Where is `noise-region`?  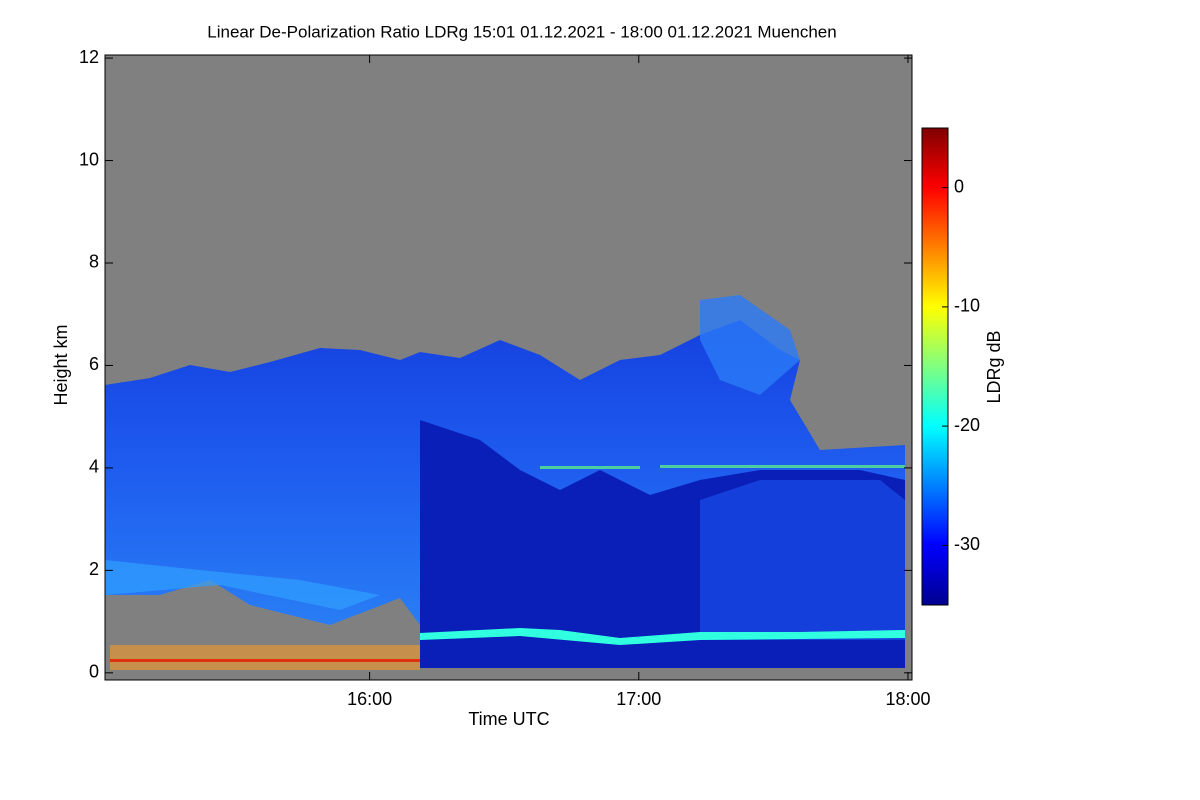 noise-region is located at coordinates (265, 657).